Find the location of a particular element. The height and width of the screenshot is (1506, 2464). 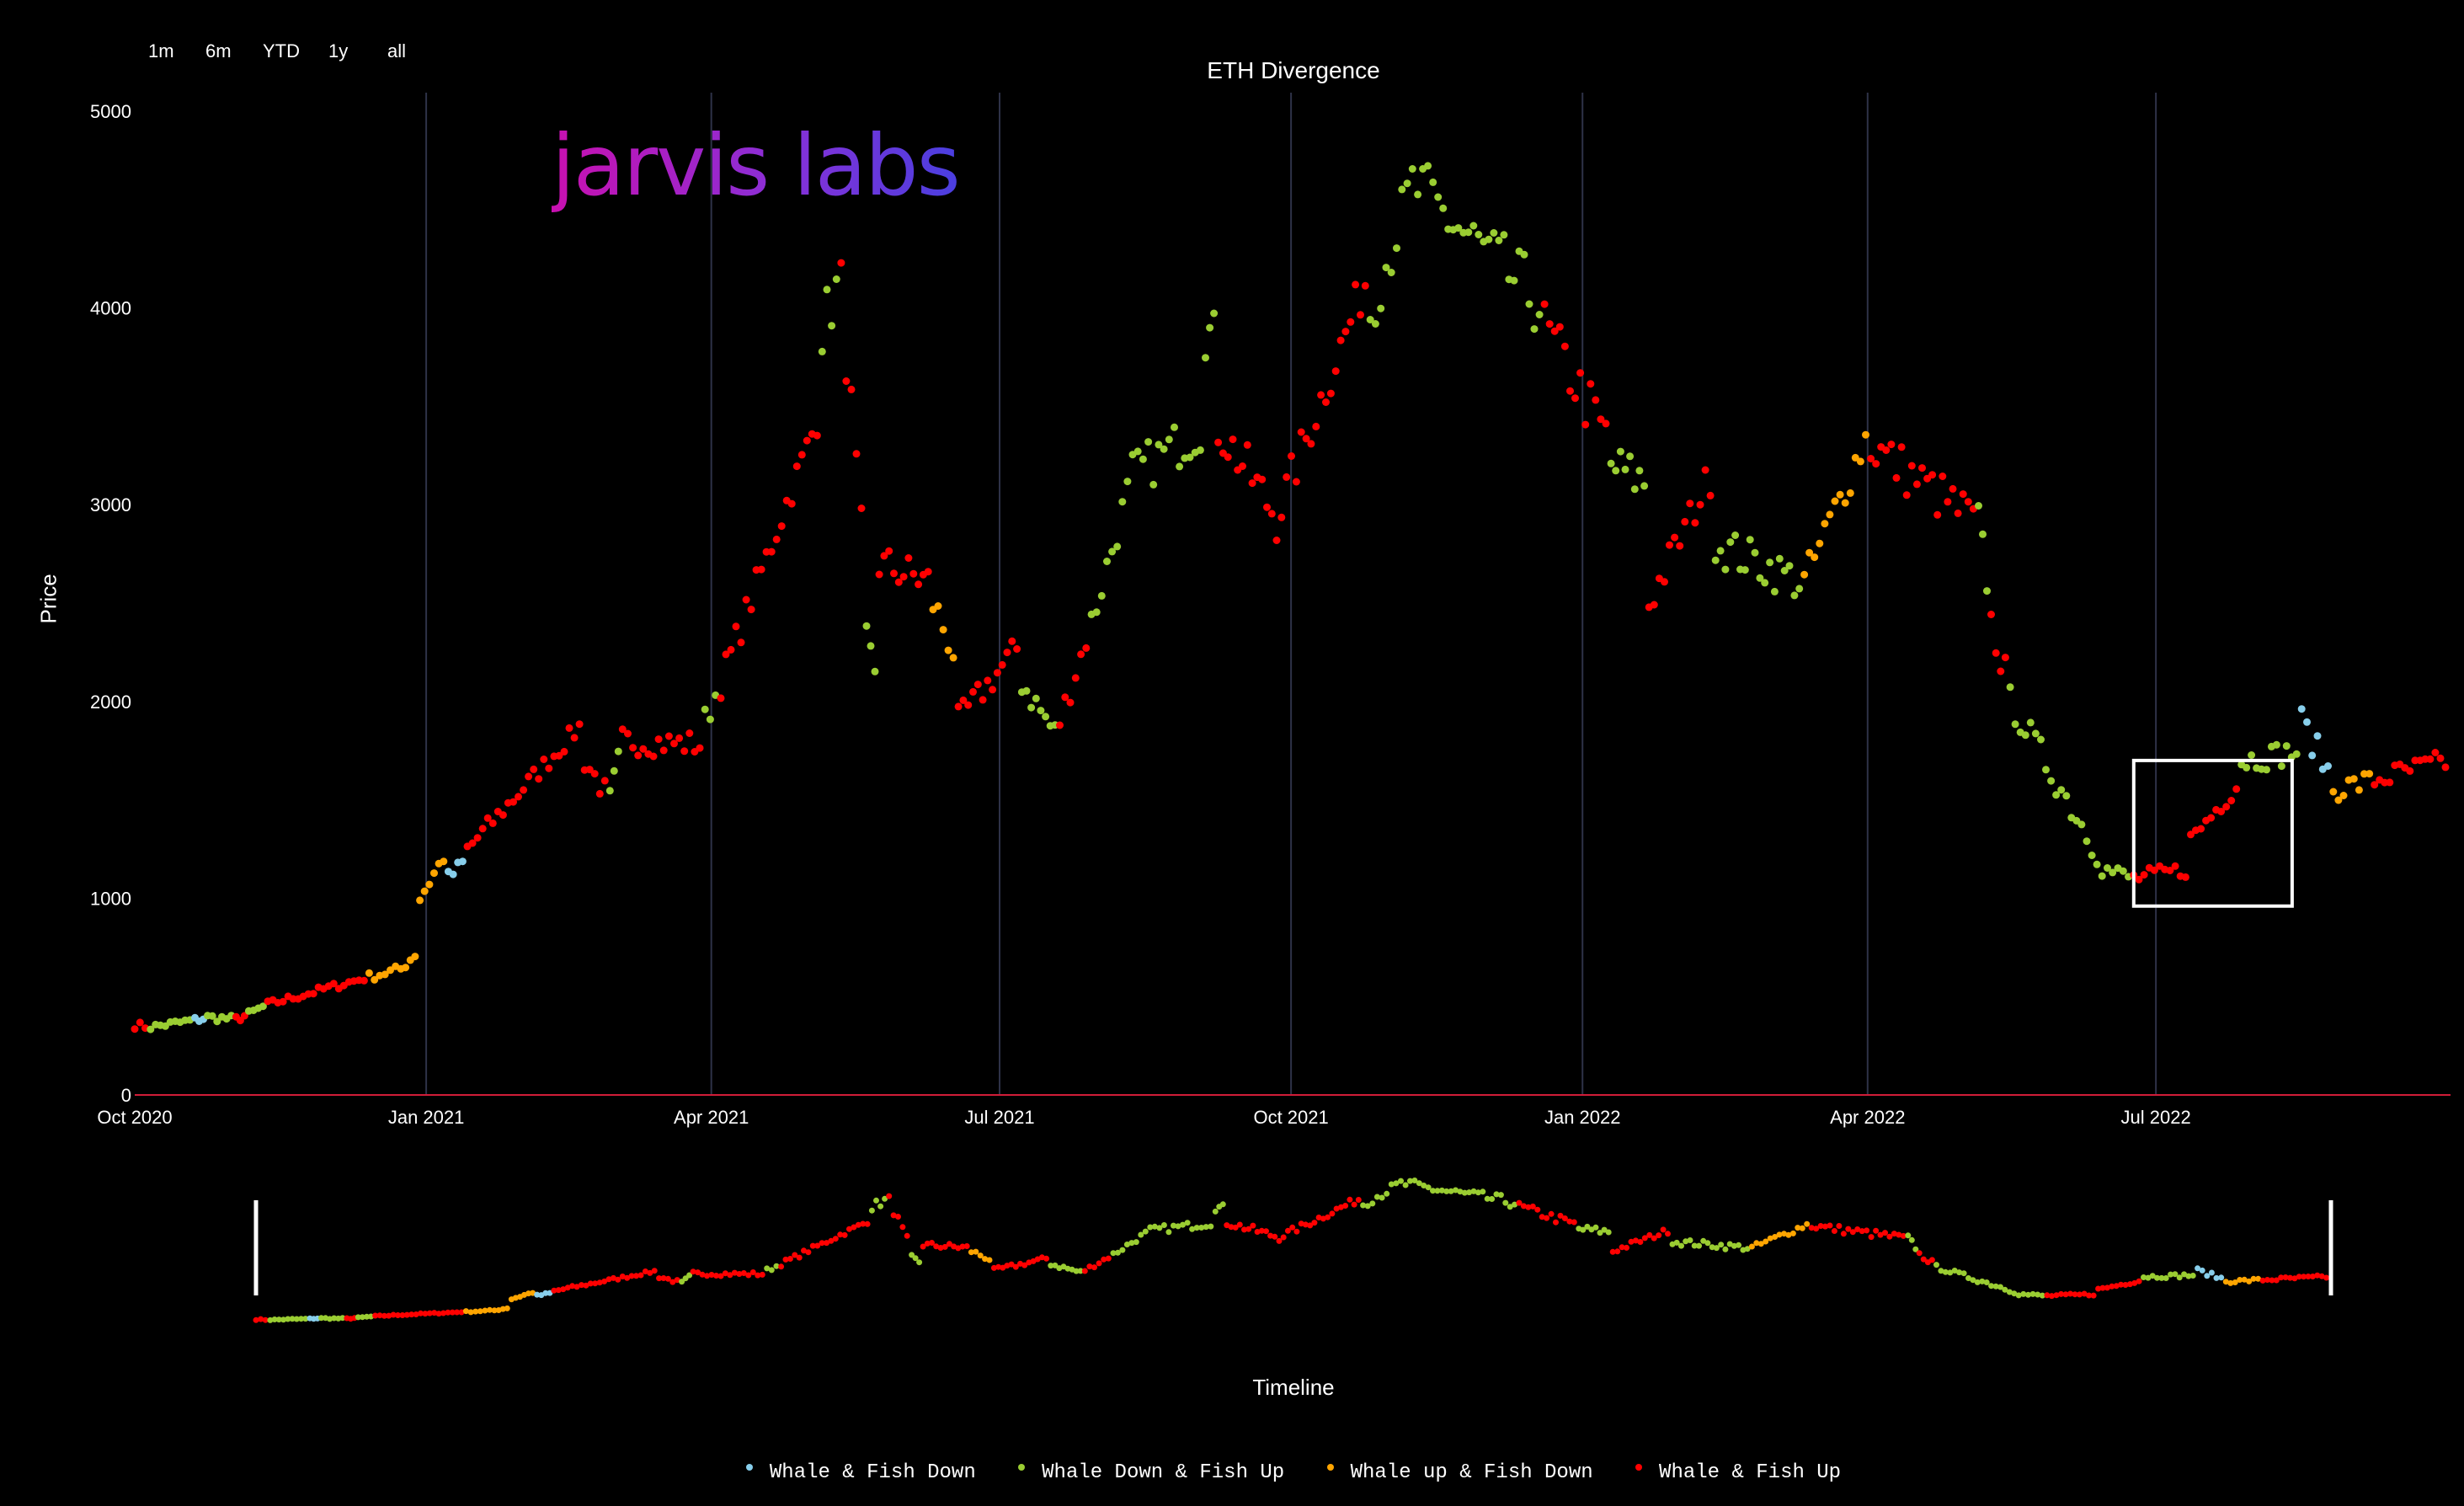

range-ytd-button: YTD is located at coordinates (281, 50).